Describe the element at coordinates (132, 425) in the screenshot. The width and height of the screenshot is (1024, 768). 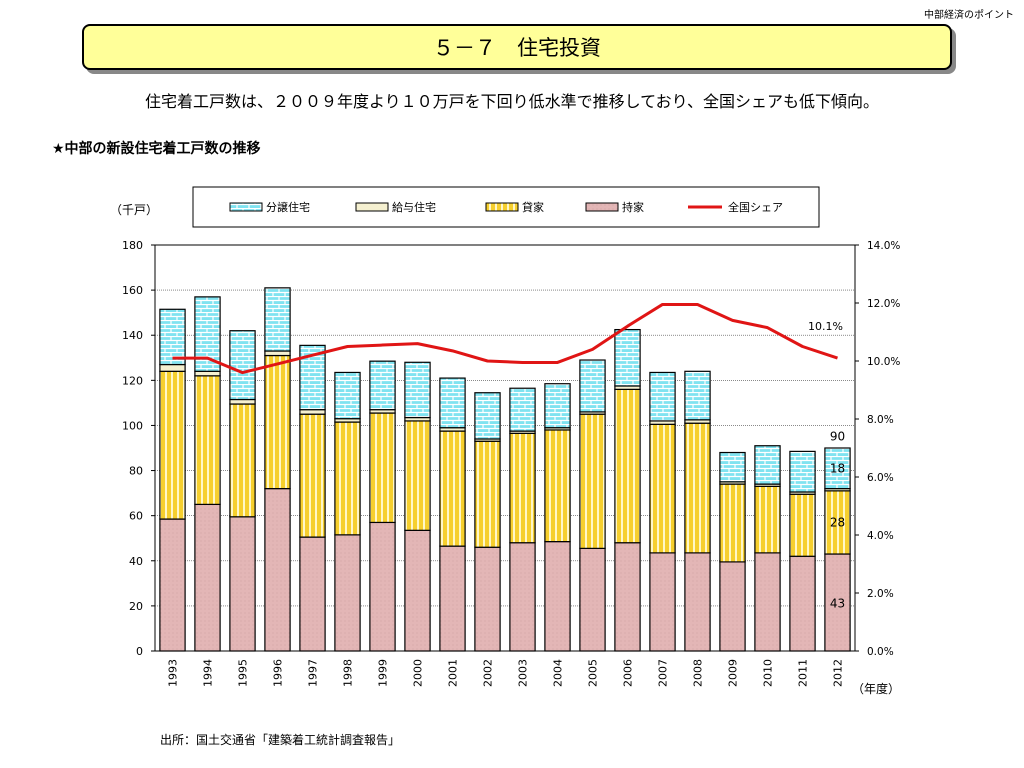
I see `y-tick-label: 100` at that location.